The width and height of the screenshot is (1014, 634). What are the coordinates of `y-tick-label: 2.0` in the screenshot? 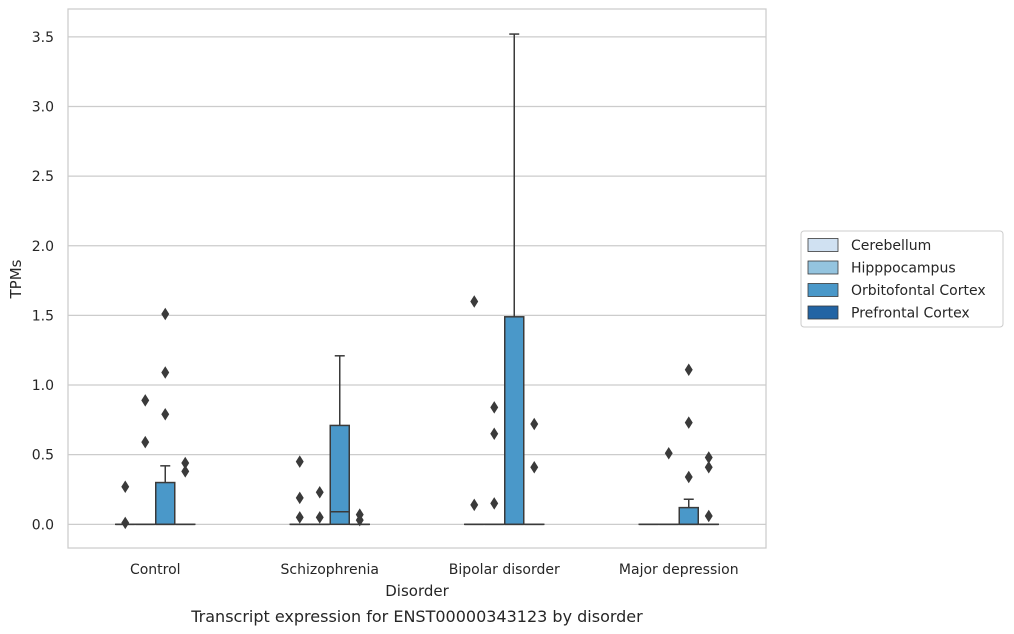 It's located at (43, 247).